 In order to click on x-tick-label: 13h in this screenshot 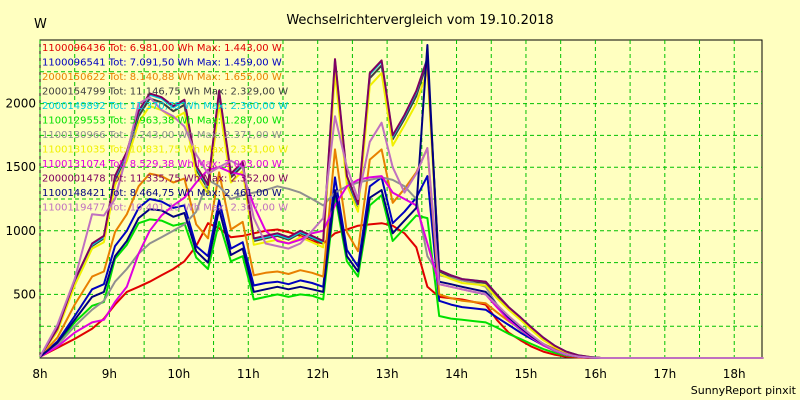, I will do `click(387, 374)`.